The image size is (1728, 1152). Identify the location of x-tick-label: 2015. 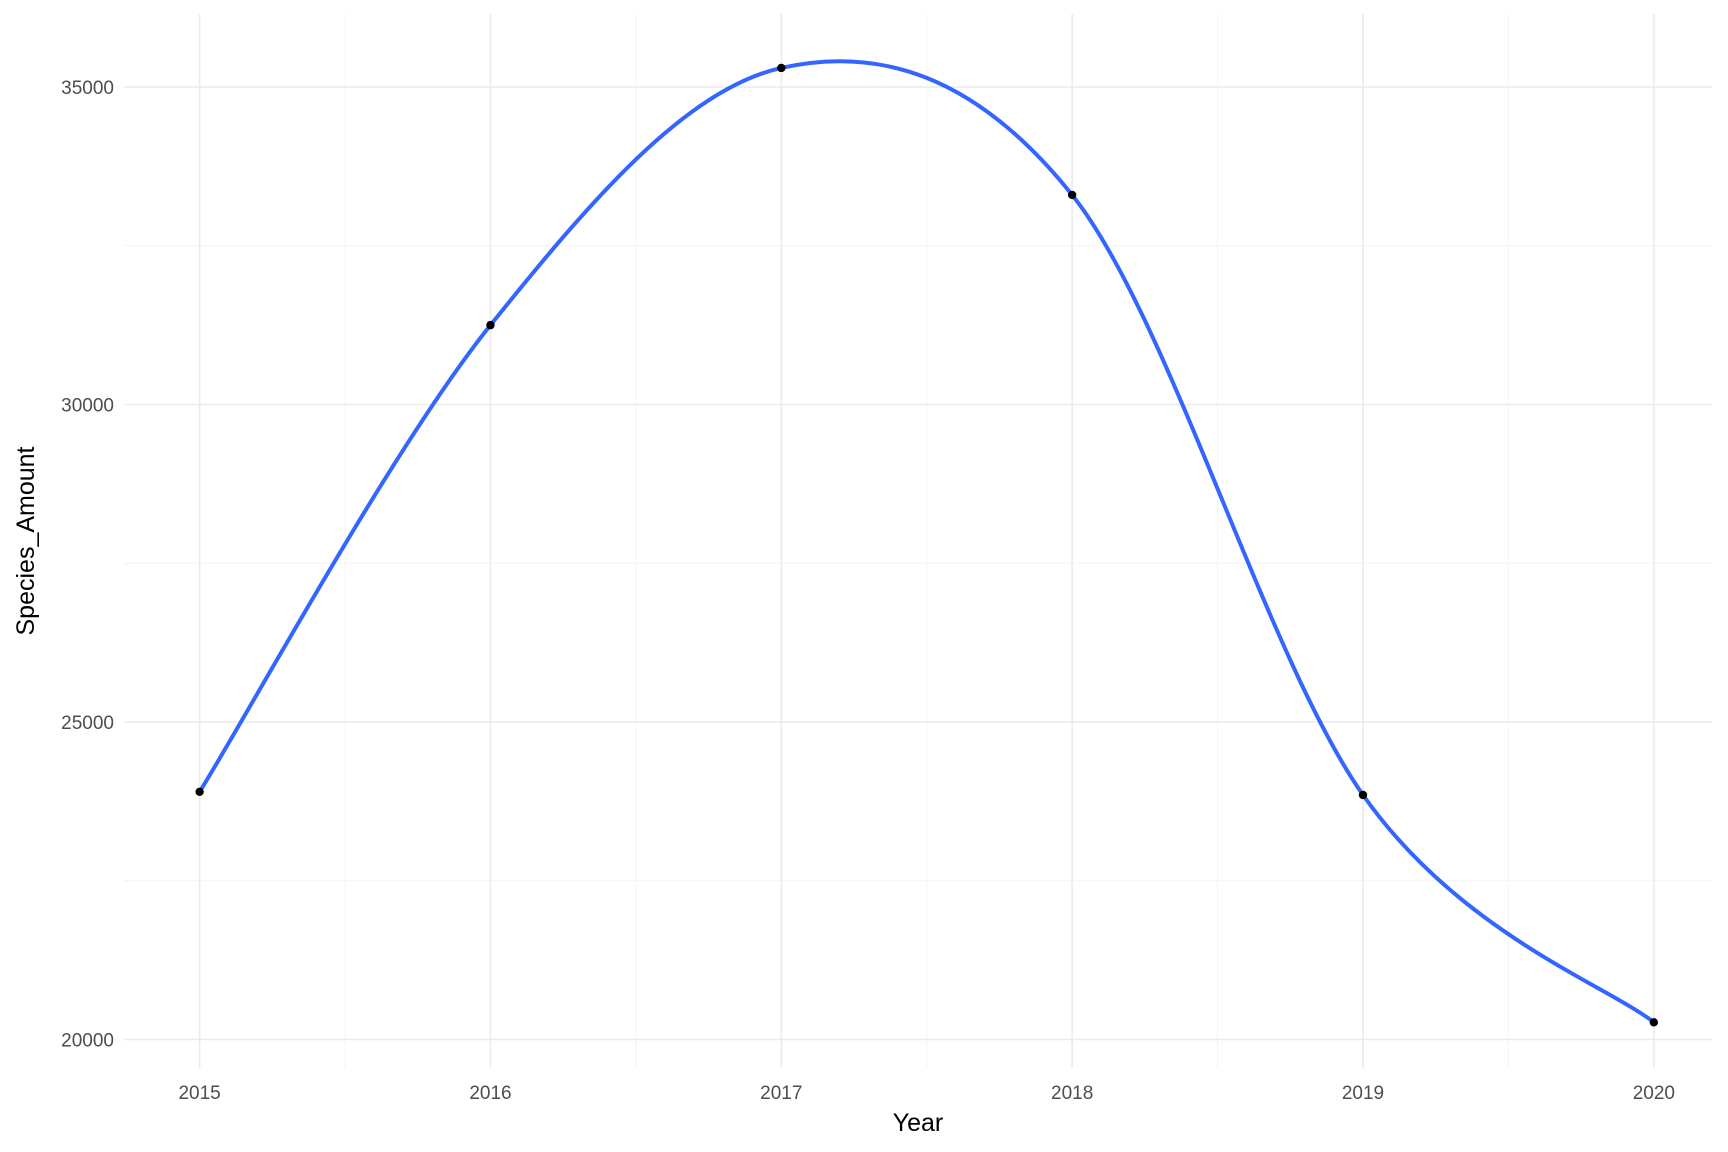
(199, 1093).